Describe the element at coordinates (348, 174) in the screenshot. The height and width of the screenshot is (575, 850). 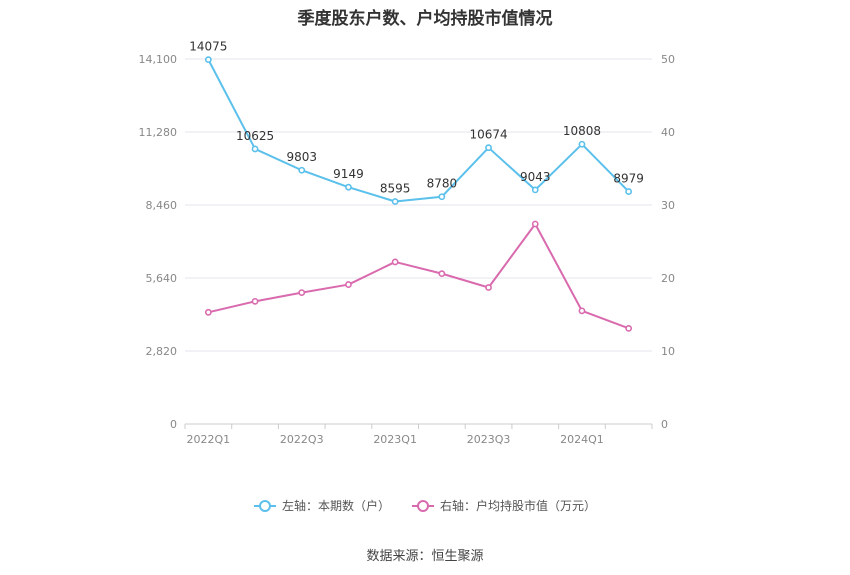
I see `data-label: 9149` at that location.